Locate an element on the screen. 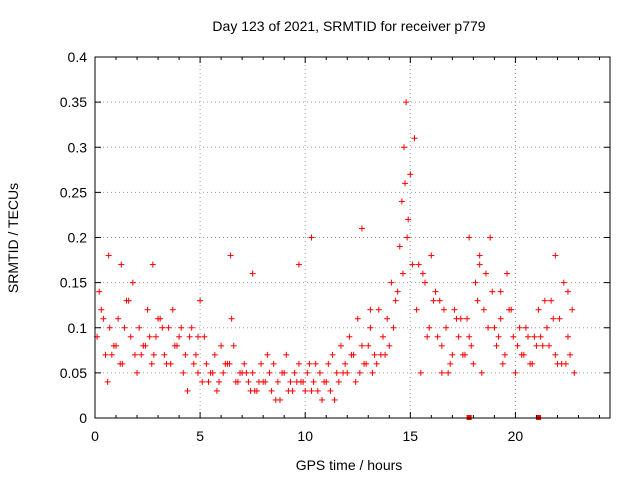  x-axis-label: GPS time / hours is located at coordinates (349, 465).